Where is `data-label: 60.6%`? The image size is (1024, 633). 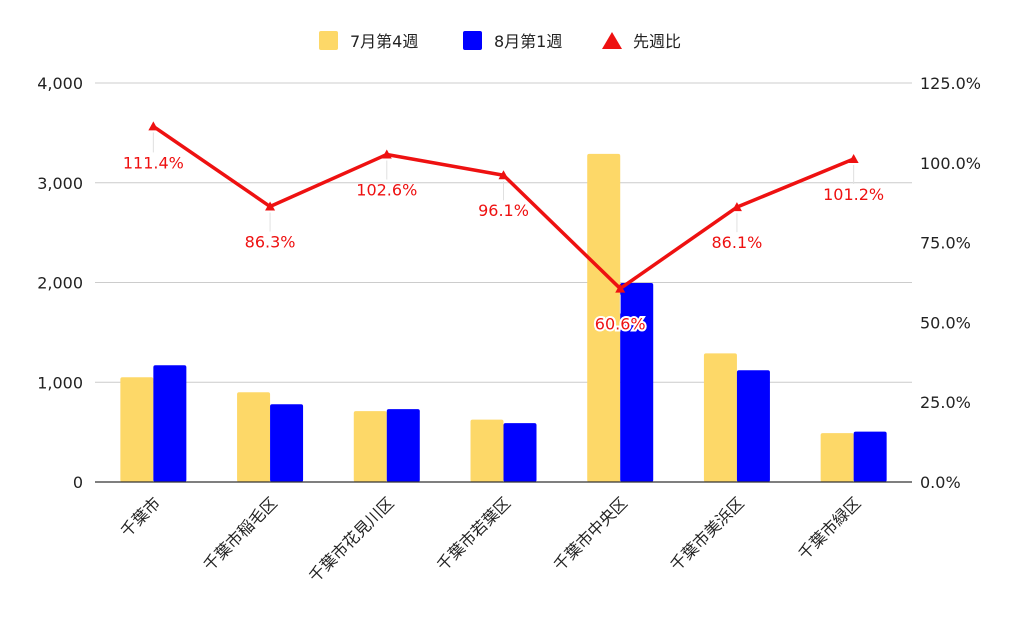
data-label: 60.6% is located at coordinates (620, 324).